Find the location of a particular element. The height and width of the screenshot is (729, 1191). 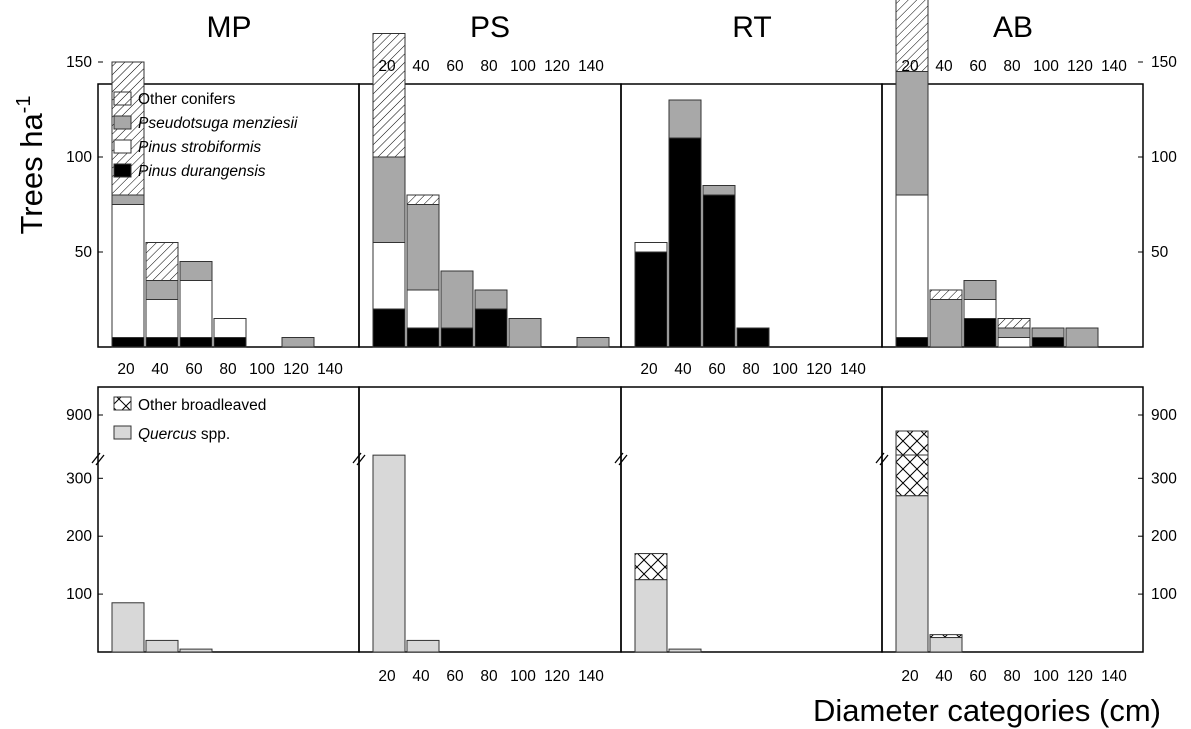

site-title-ps: PS is located at coordinates (490, 27).